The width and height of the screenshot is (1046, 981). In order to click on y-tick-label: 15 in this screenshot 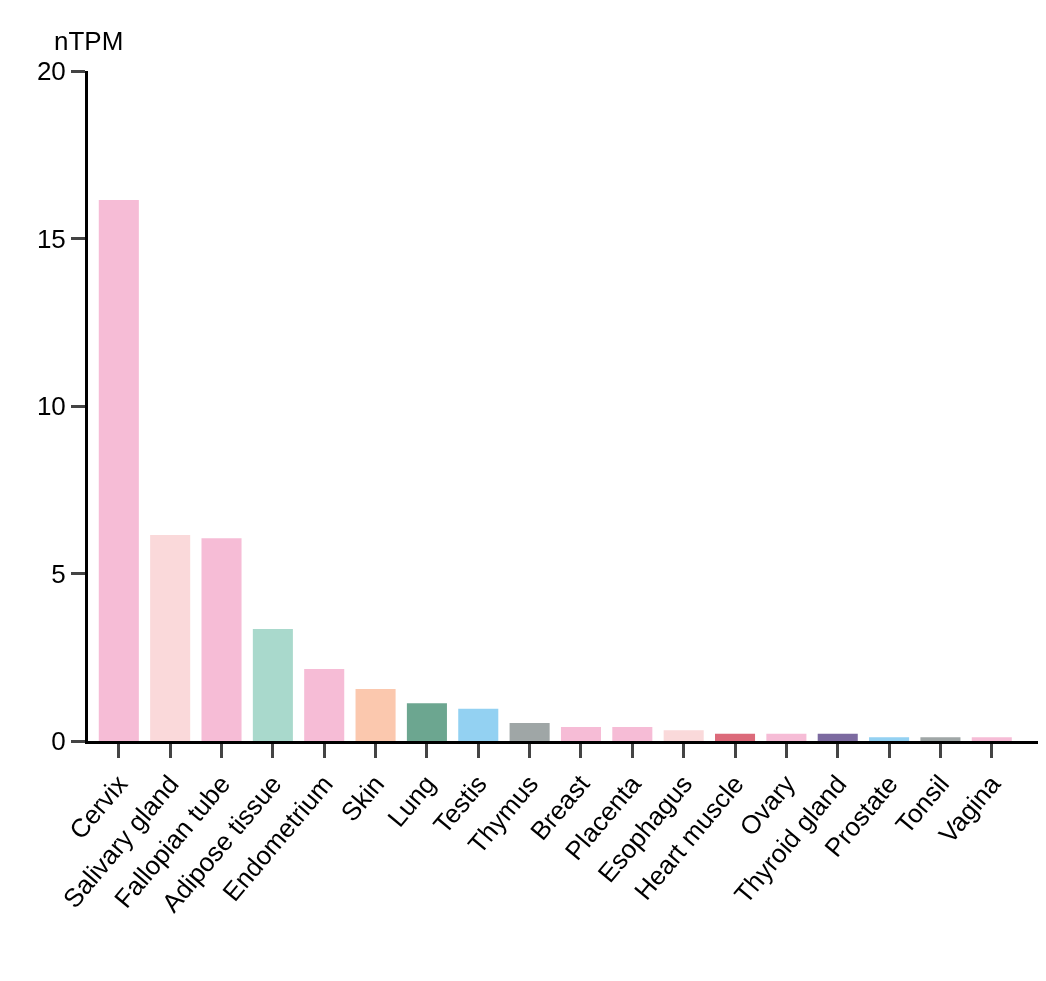, I will do `click(51, 238)`.